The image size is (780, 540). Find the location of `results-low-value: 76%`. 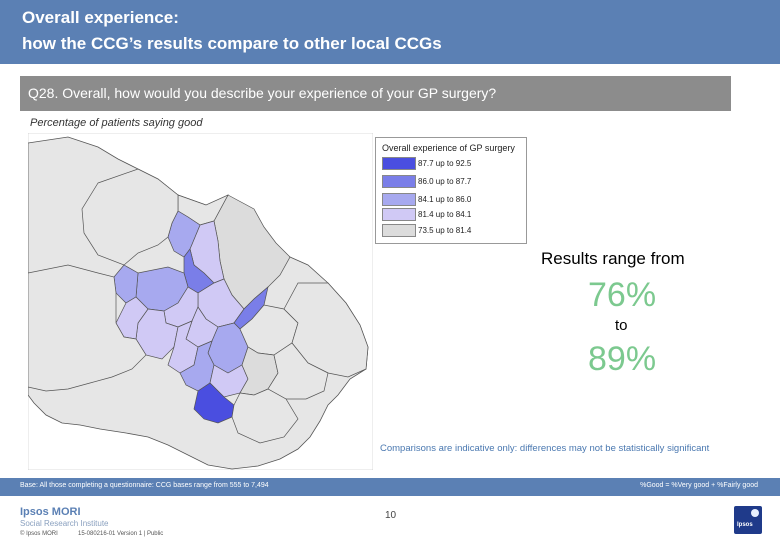

results-low-value: 76% is located at coordinates (622, 295).